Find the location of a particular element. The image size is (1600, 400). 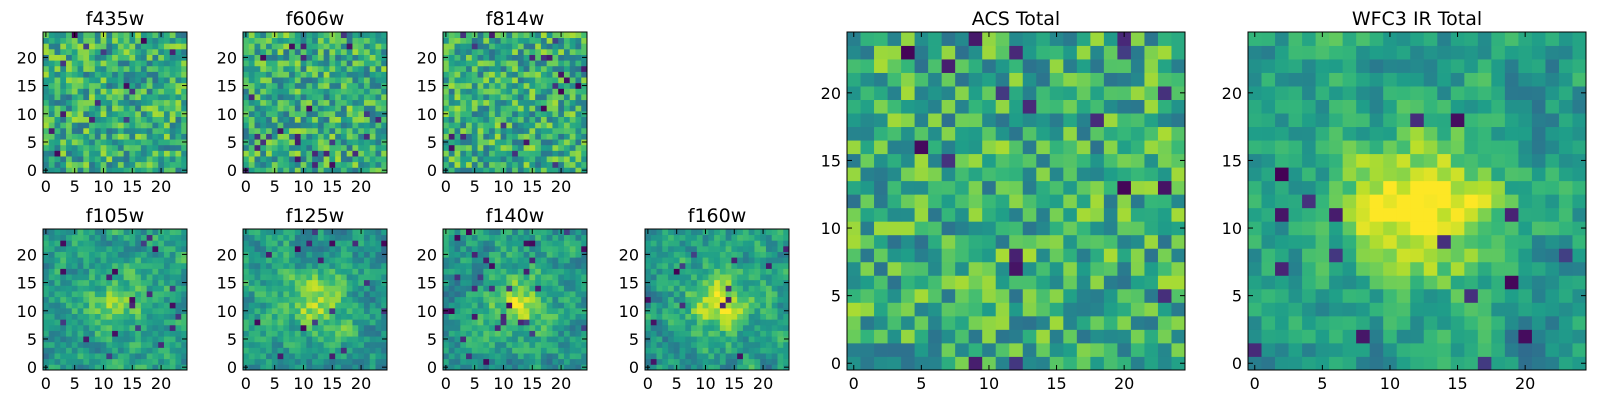

x-tick-label: 20 is located at coordinates (161, 383).